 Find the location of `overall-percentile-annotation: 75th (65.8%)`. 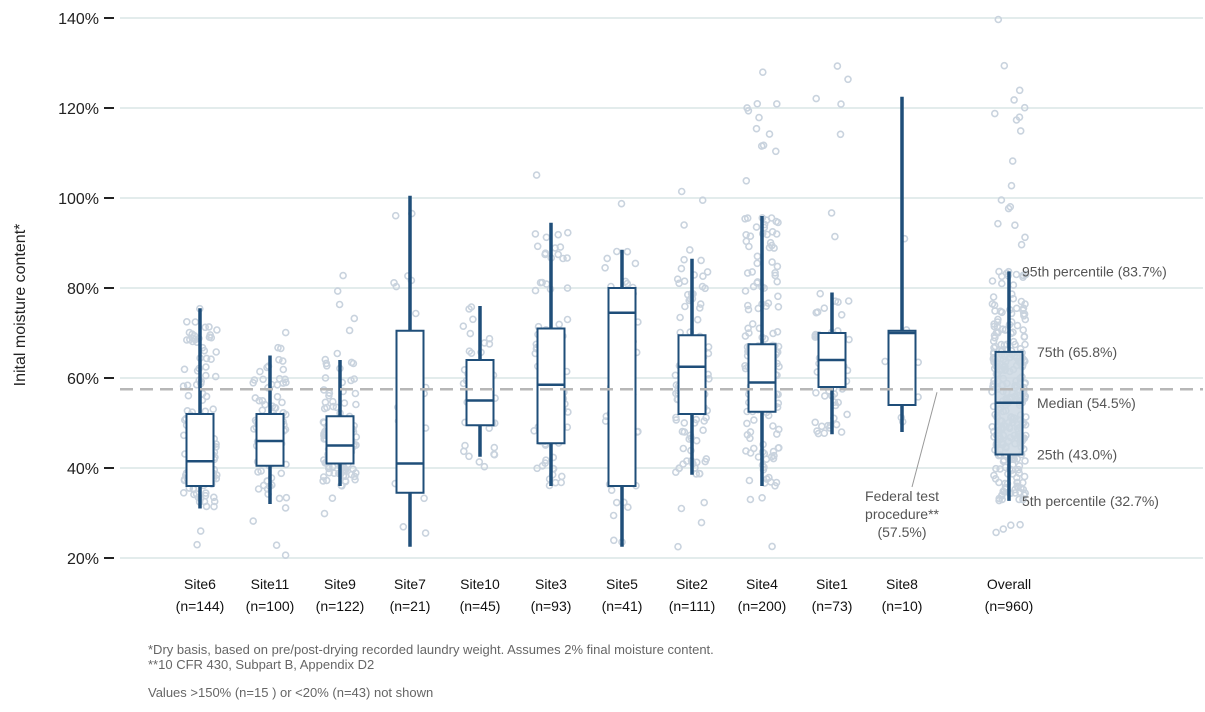

overall-percentile-annotation: 75th (65.8%) is located at coordinates (1077, 352).